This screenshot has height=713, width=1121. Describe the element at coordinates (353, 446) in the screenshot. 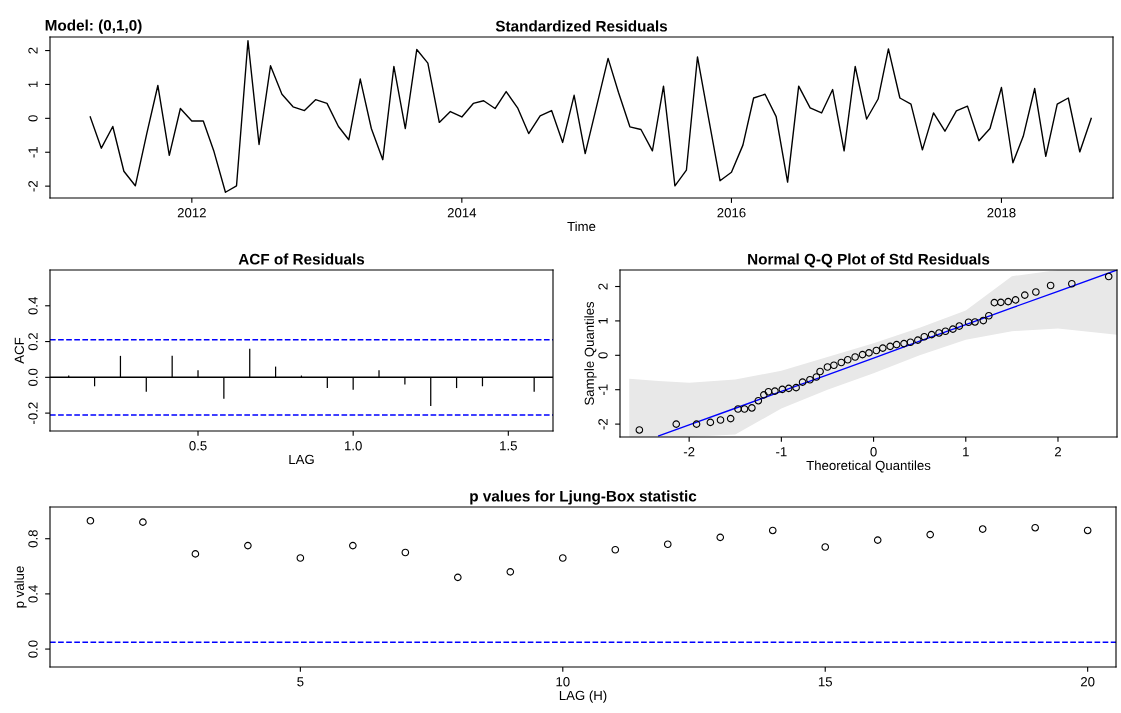

I see `x-tick-label: 1.0` at that location.